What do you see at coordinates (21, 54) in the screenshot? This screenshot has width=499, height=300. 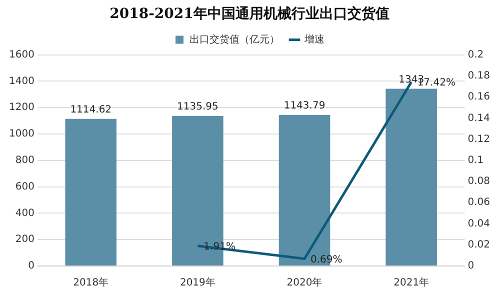 I see `y-tick-label: 1600` at bounding box center [21, 54].